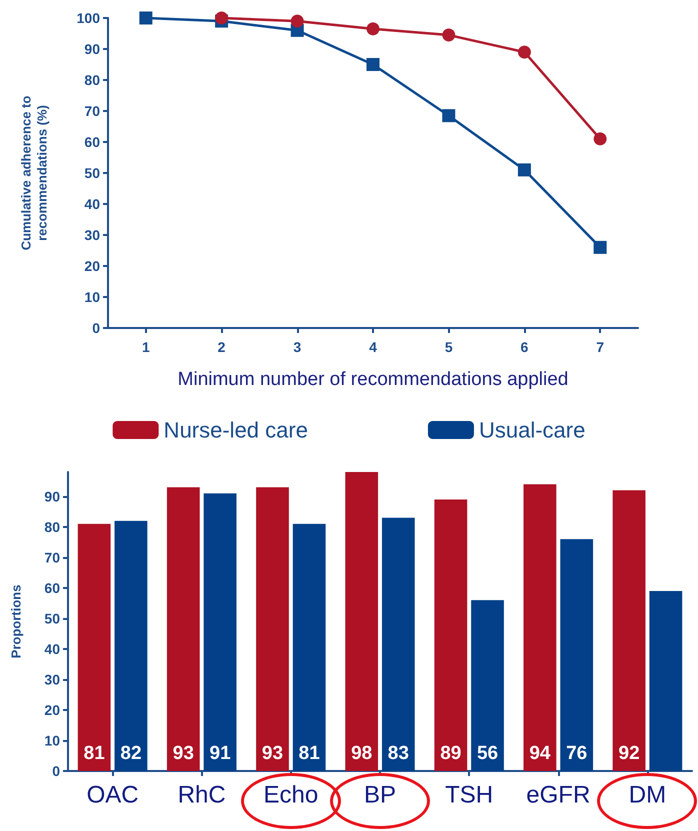 The height and width of the screenshot is (831, 698). What do you see at coordinates (291, 795) in the screenshot?
I see `x-tick-label: Echo` at bounding box center [291, 795].